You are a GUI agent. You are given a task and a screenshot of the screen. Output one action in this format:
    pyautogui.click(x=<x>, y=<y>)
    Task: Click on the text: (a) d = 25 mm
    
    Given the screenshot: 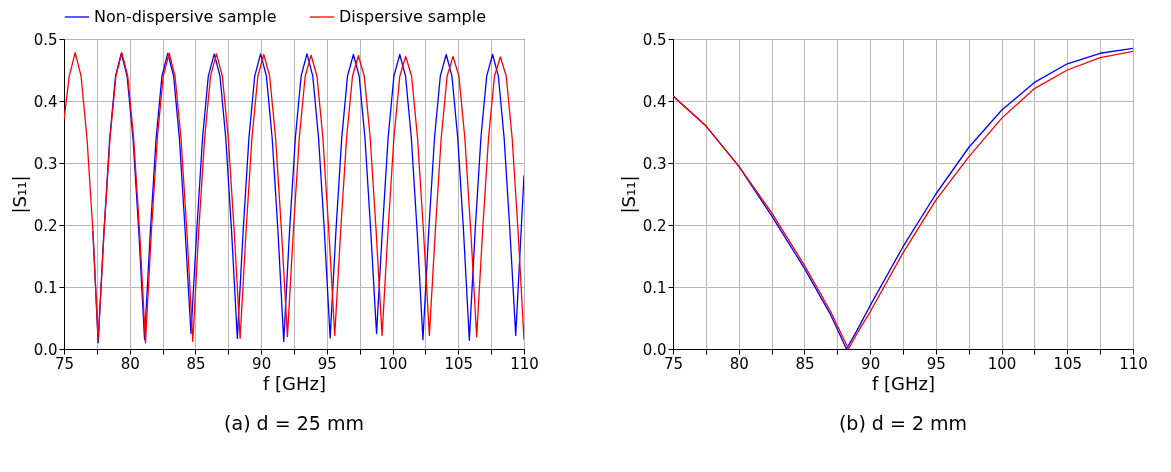 What is the action you would take?
    pyautogui.click(x=294, y=423)
    